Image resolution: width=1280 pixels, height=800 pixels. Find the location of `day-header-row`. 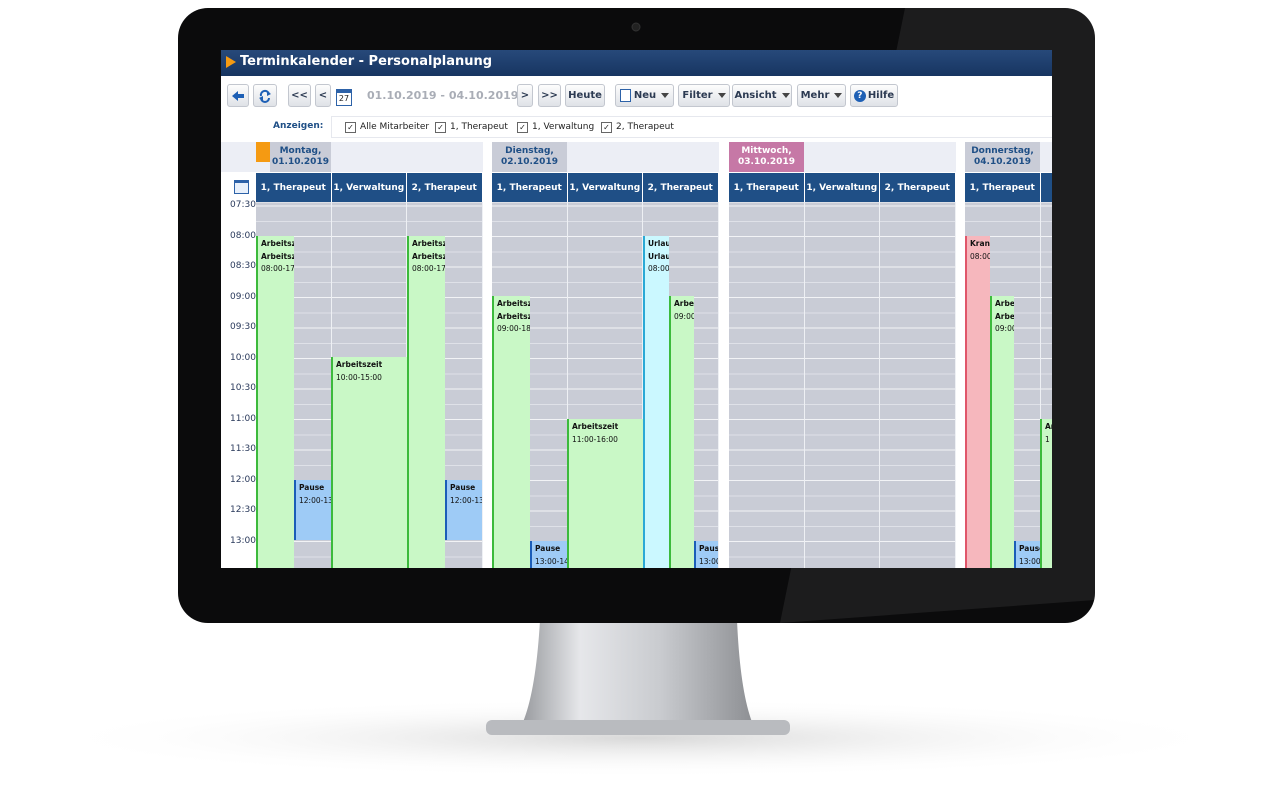

day-header-row is located at coordinates (636, 157).